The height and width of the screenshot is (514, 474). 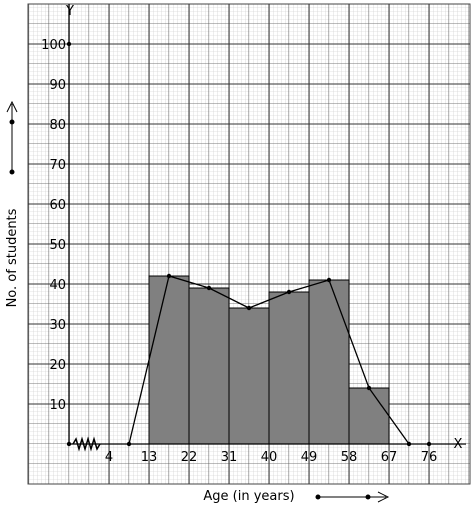 What do you see at coordinates (57, 365) in the screenshot?
I see `y-tick-label: 20` at bounding box center [57, 365].